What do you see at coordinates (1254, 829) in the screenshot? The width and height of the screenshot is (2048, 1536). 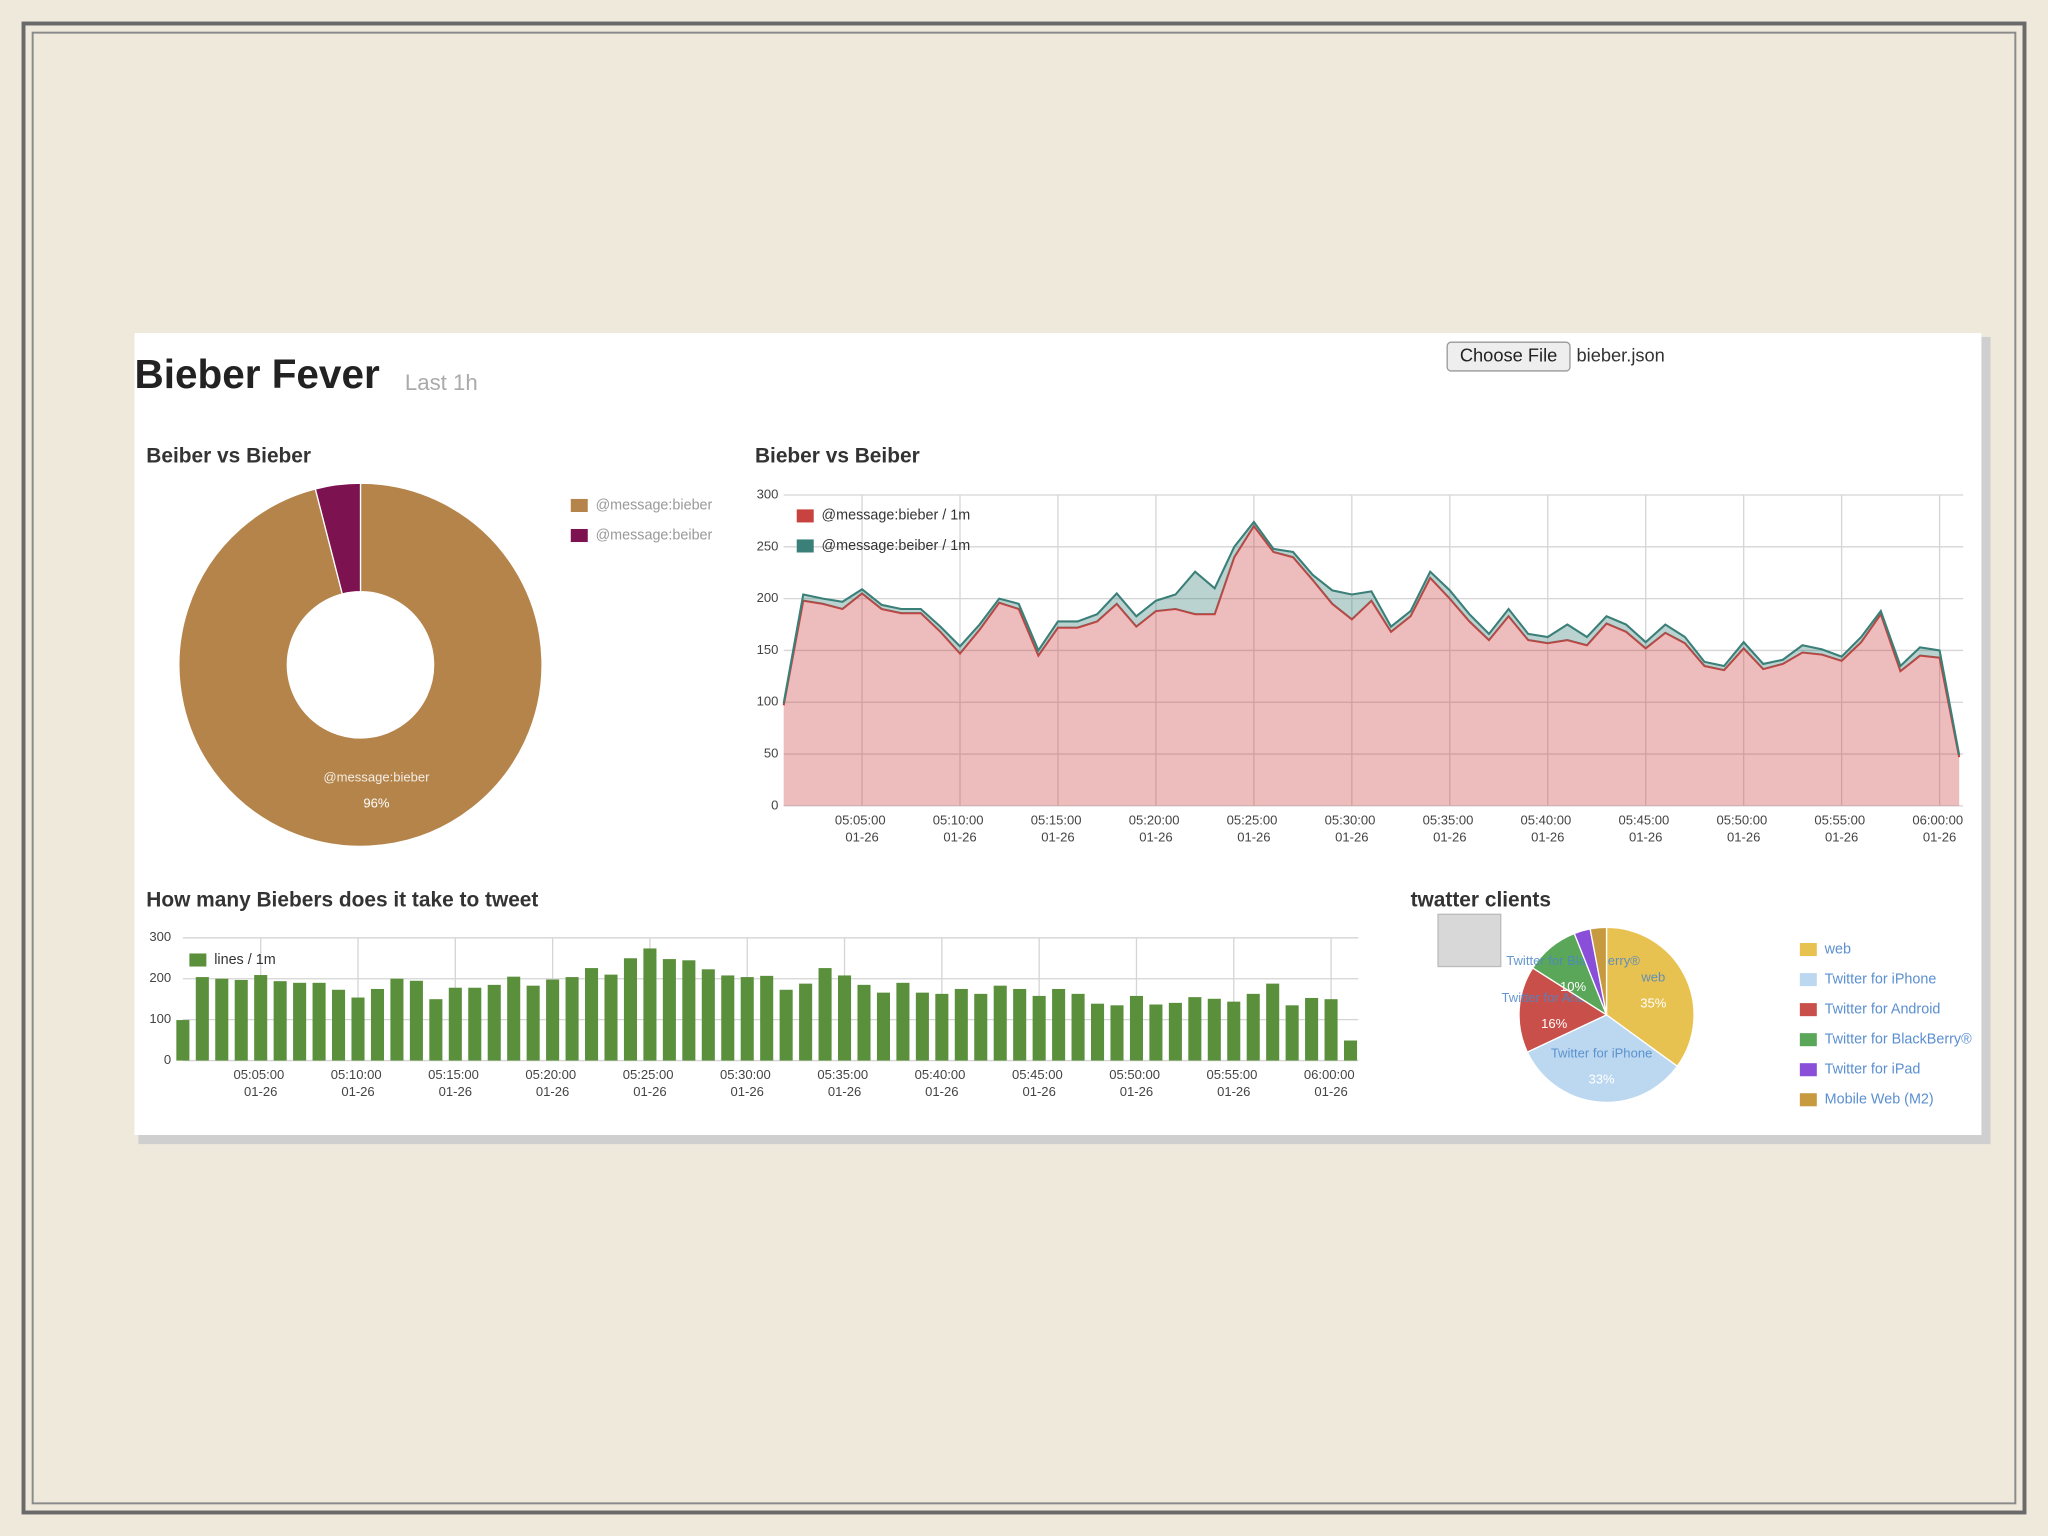 I see `x-tick-label: 05:25:00 01-26` at bounding box center [1254, 829].